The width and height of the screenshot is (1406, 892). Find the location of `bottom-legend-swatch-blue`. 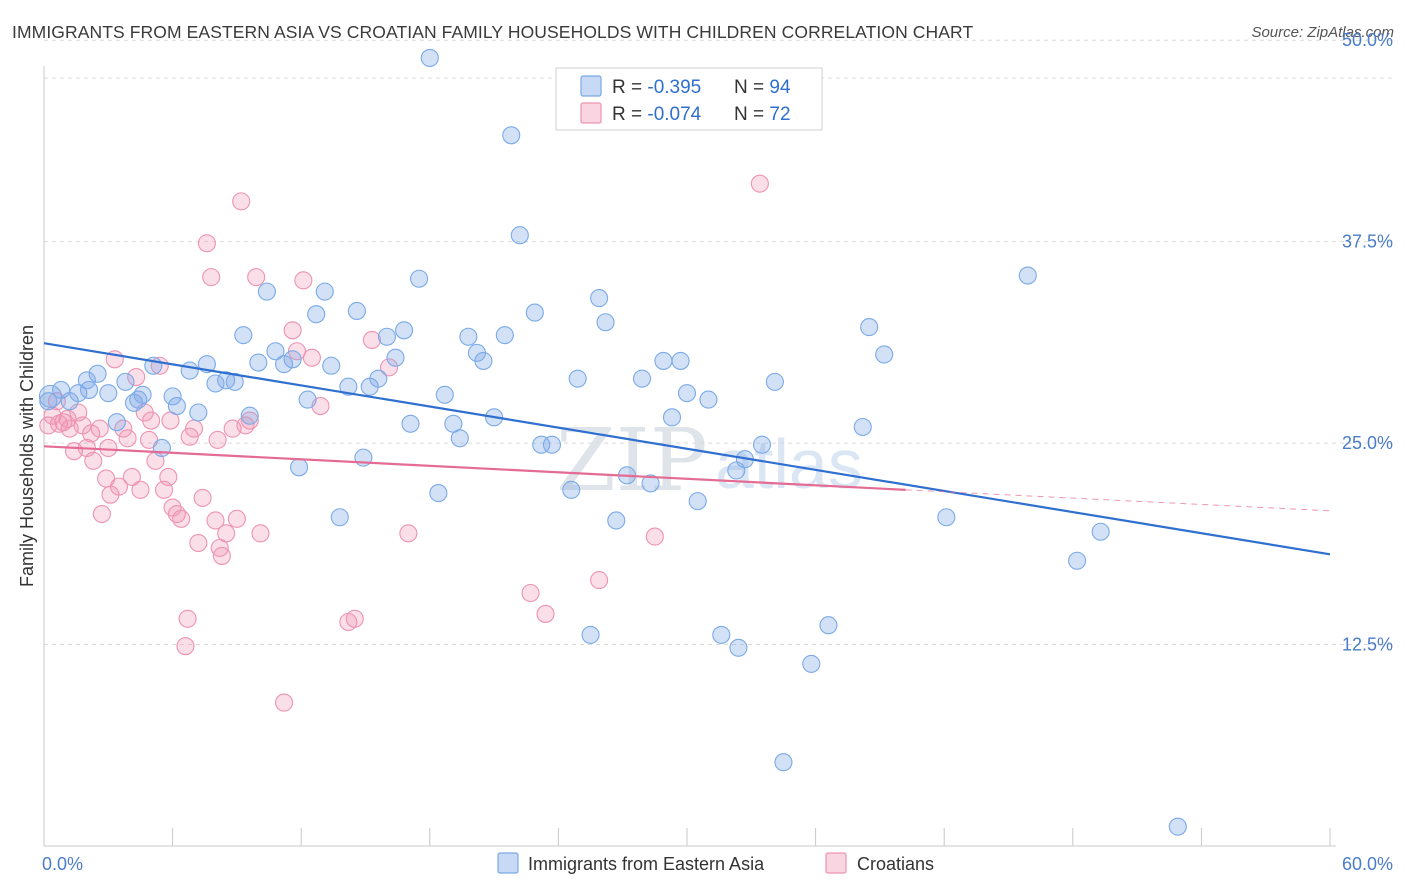

bottom-legend-swatch-blue is located at coordinates (508, 863).